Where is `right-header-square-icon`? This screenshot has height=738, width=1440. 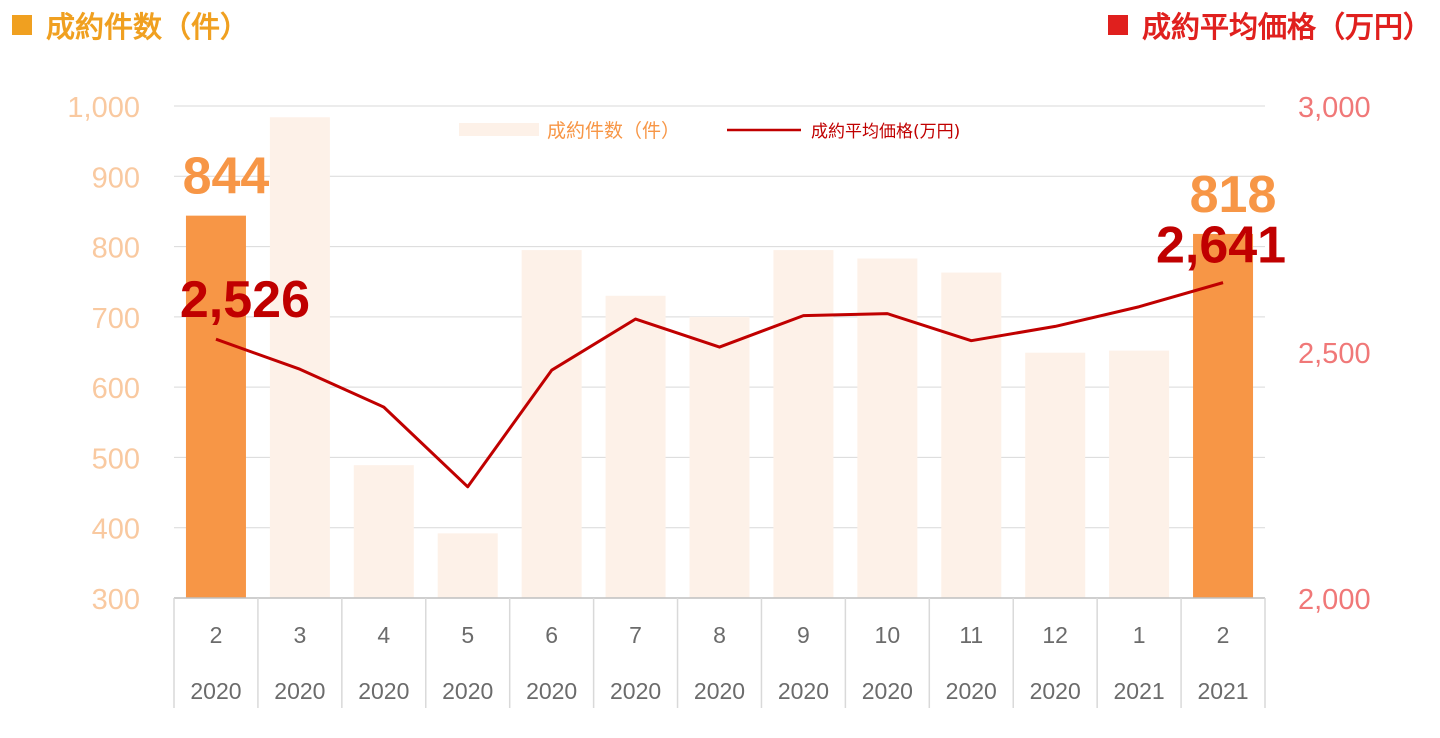
right-header-square-icon is located at coordinates (1117, 25).